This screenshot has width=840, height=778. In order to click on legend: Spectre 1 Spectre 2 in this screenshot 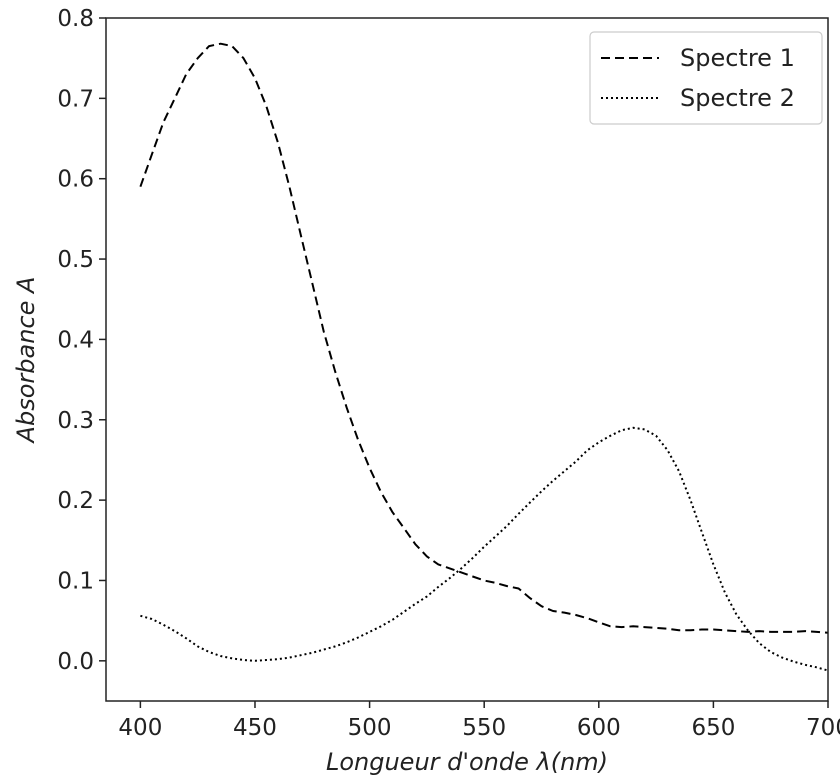, I will do `click(706, 78)`.